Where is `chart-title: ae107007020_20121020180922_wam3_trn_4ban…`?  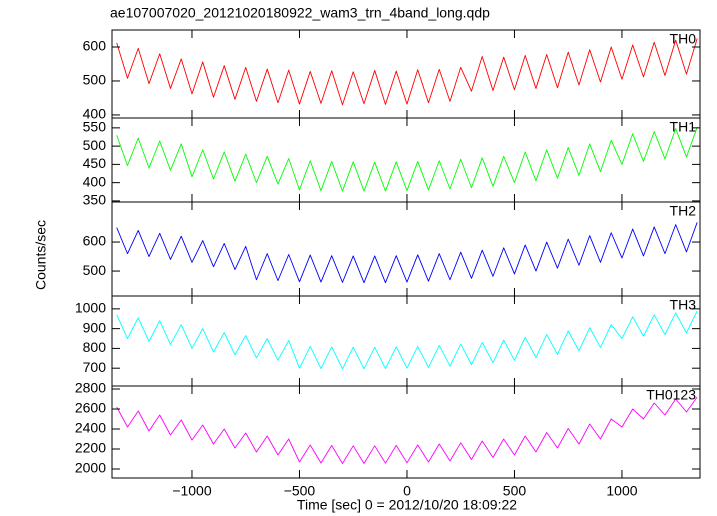
chart-title: ae107007020_20121020180922_wam3_trn_4ban… is located at coordinates (300, 13).